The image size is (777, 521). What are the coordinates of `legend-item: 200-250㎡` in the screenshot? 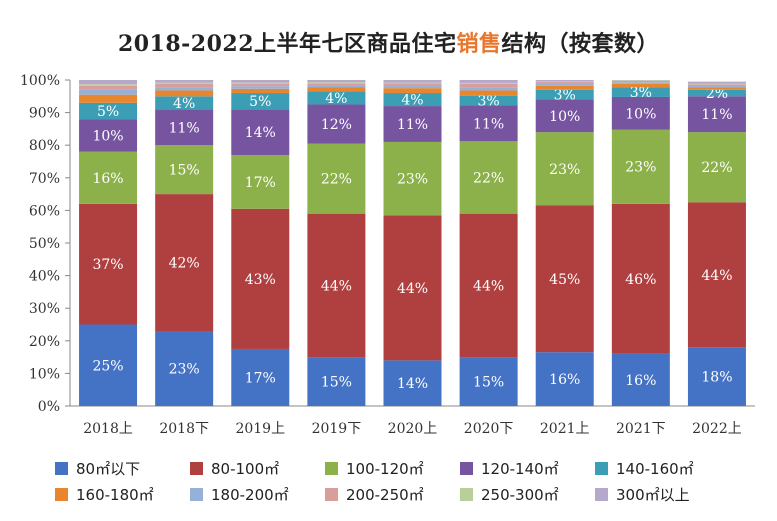 It's located at (374, 494).